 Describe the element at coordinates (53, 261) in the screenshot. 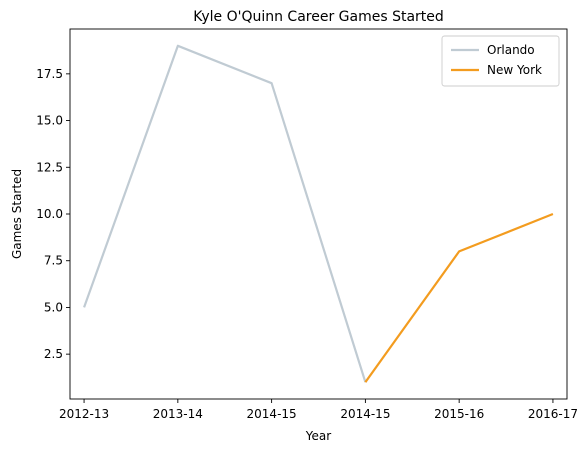

I see `y-tick-label: 7.5` at that location.